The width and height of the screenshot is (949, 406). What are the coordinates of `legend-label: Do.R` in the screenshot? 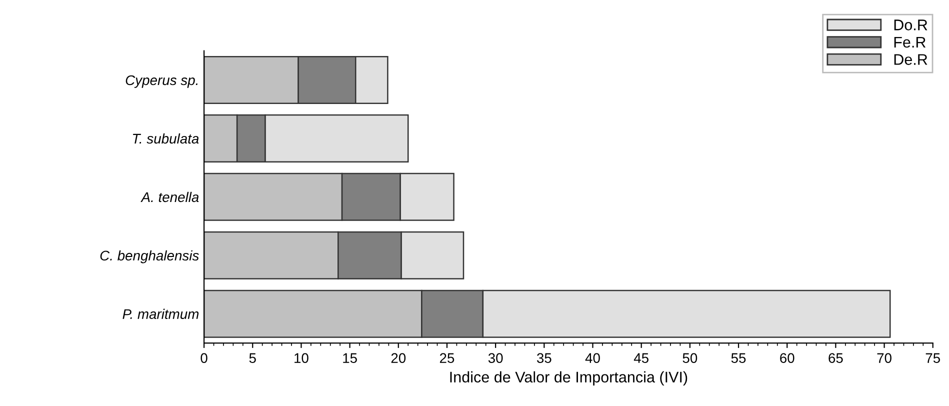 It's located at (911, 25).